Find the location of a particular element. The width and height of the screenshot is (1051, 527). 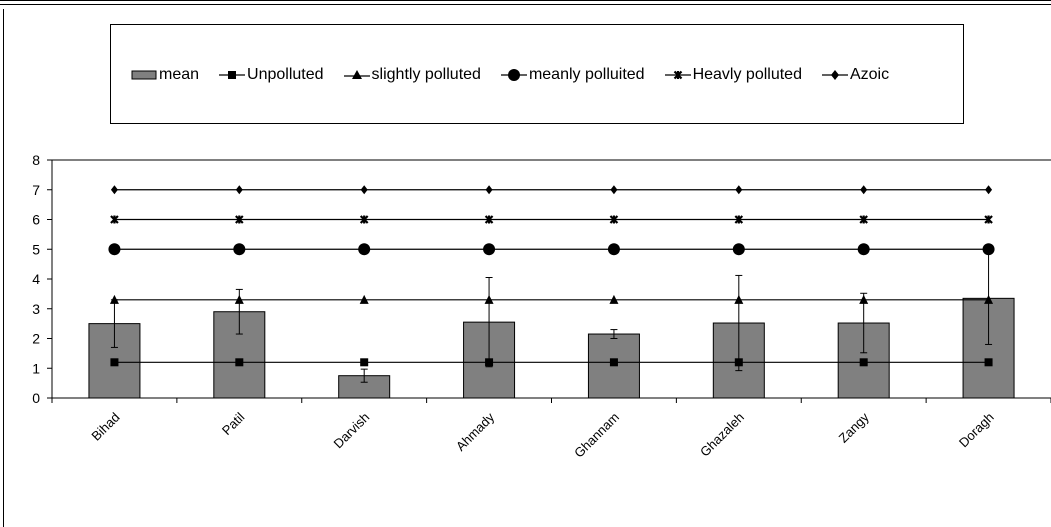

x-tick-label: Patil is located at coordinates (233, 423).